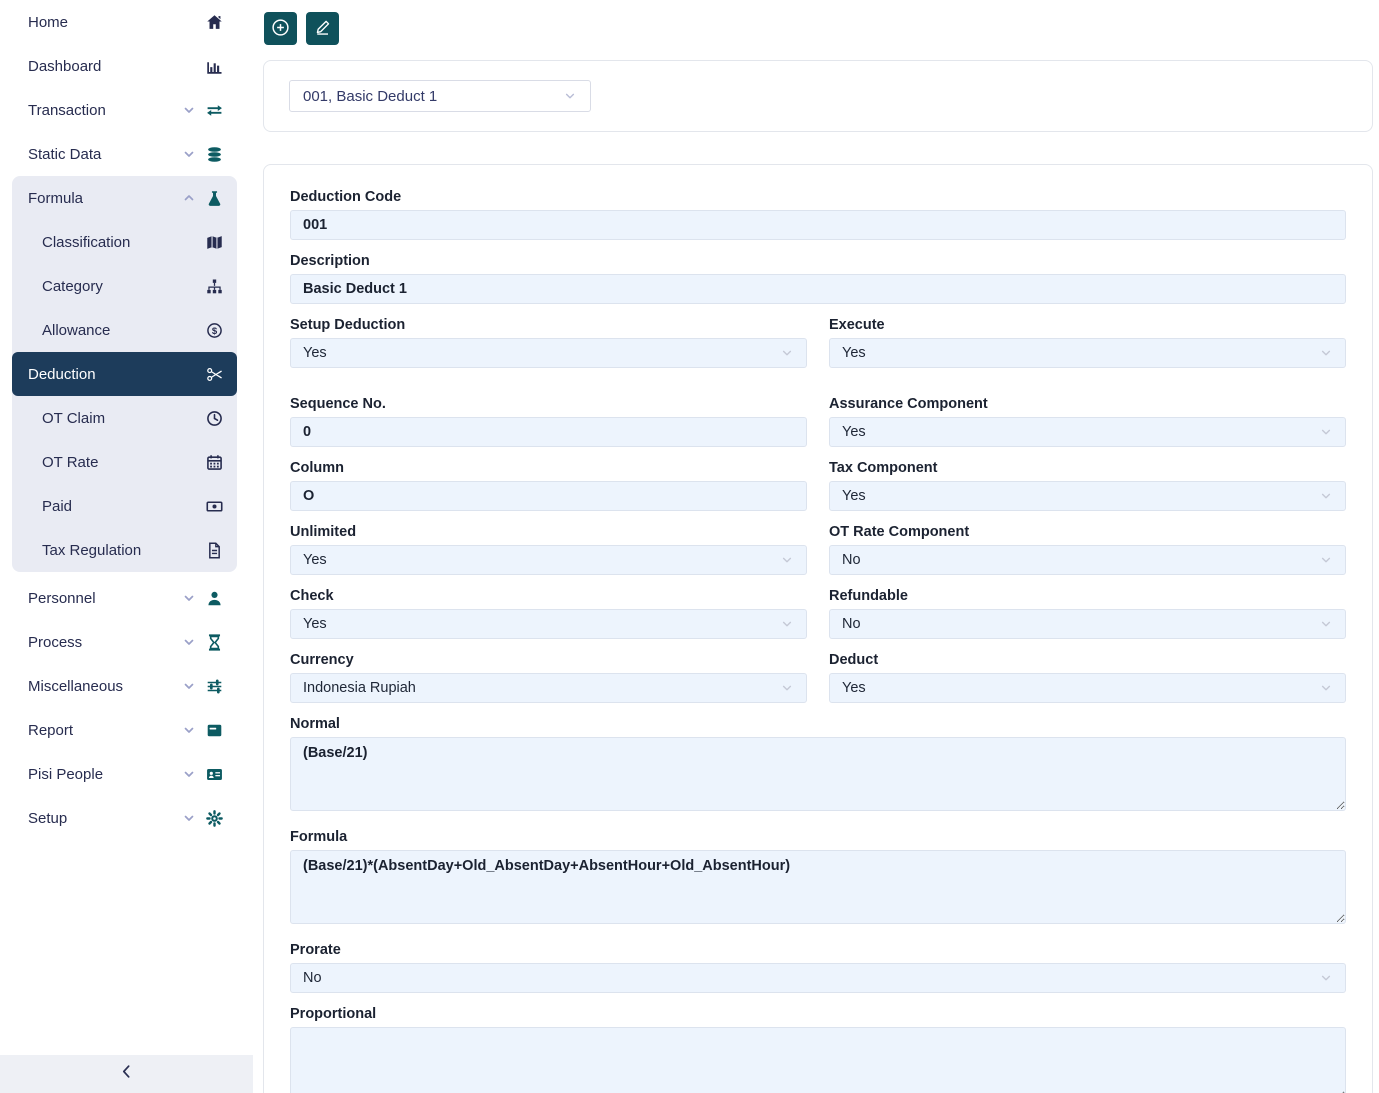 This screenshot has height=1093, width=1379. Describe the element at coordinates (818, 421) in the screenshot. I see `form-row: Sequence No. Assurance Component Yes` at that location.